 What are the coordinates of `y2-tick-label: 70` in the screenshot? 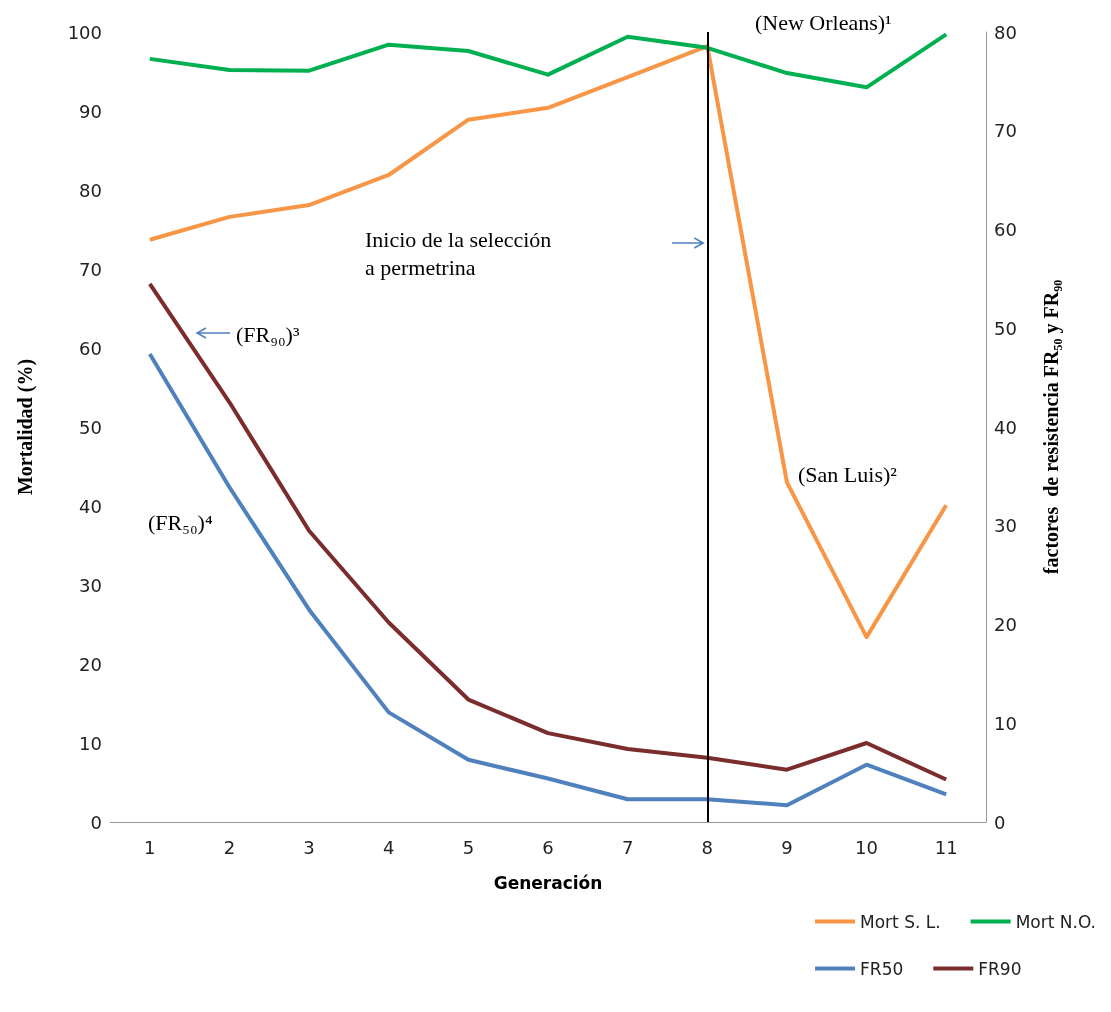 It's located at (1005, 131).